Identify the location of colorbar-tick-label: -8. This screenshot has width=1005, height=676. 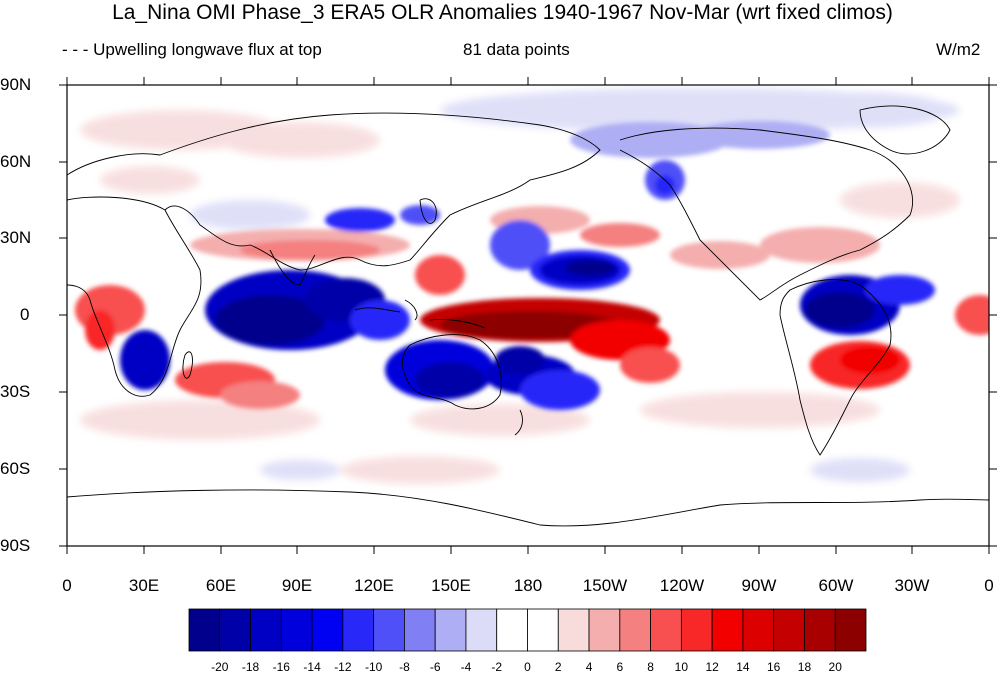
(404, 667).